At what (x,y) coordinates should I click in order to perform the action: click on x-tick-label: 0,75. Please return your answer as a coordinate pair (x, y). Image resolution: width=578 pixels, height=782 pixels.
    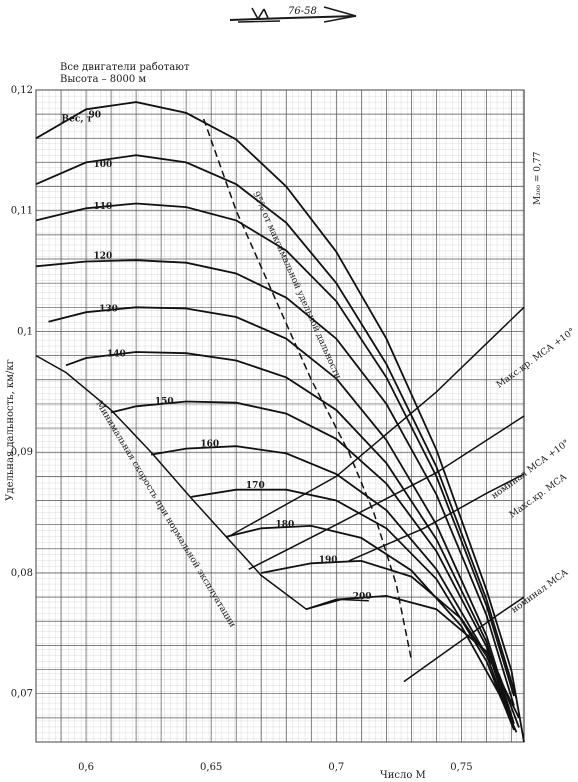
    Looking at the image, I should click on (461, 767).